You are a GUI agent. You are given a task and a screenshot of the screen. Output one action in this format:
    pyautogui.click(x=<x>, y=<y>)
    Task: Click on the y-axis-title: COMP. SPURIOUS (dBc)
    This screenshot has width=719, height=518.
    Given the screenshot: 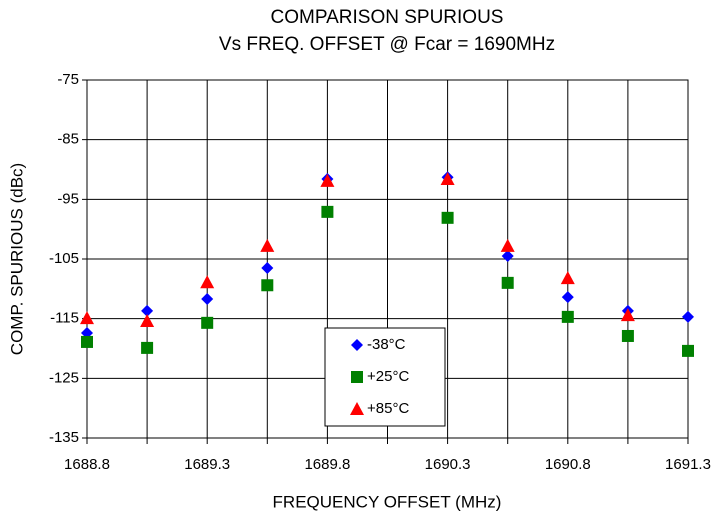 What is the action you would take?
    pyautogui.click(x=16, y=259)
    